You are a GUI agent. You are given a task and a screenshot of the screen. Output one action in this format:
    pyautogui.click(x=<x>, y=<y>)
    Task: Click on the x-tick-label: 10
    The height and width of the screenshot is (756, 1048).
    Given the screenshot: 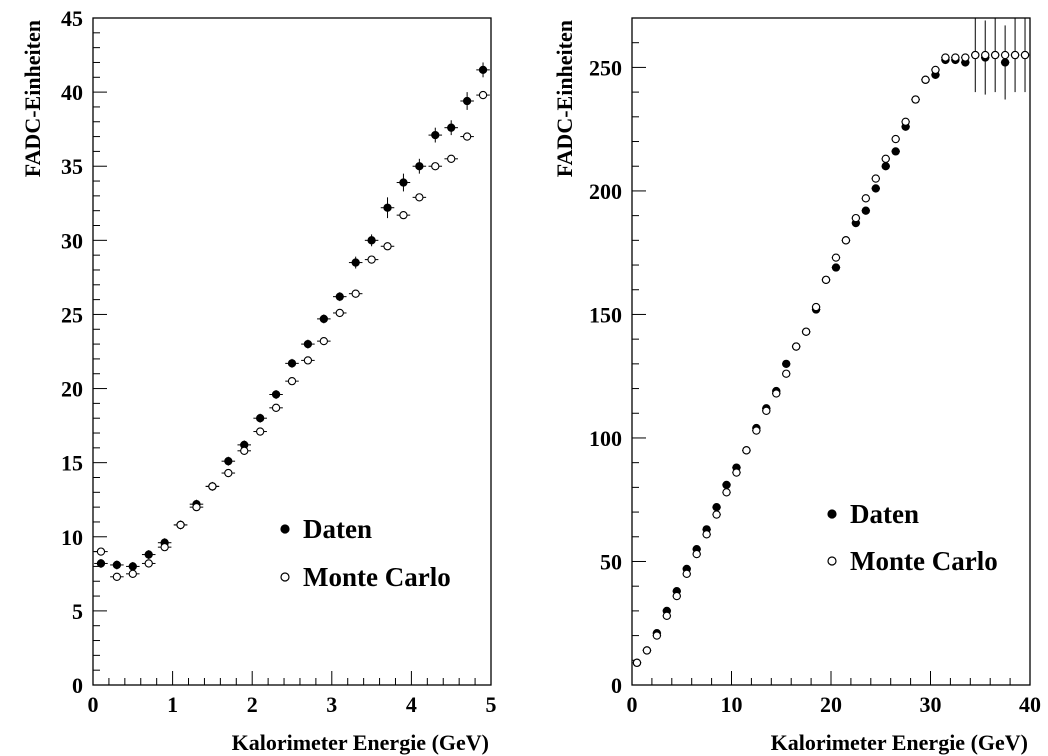 What is the action you would take?
    pyautogui.click(x=732, y=704)
    